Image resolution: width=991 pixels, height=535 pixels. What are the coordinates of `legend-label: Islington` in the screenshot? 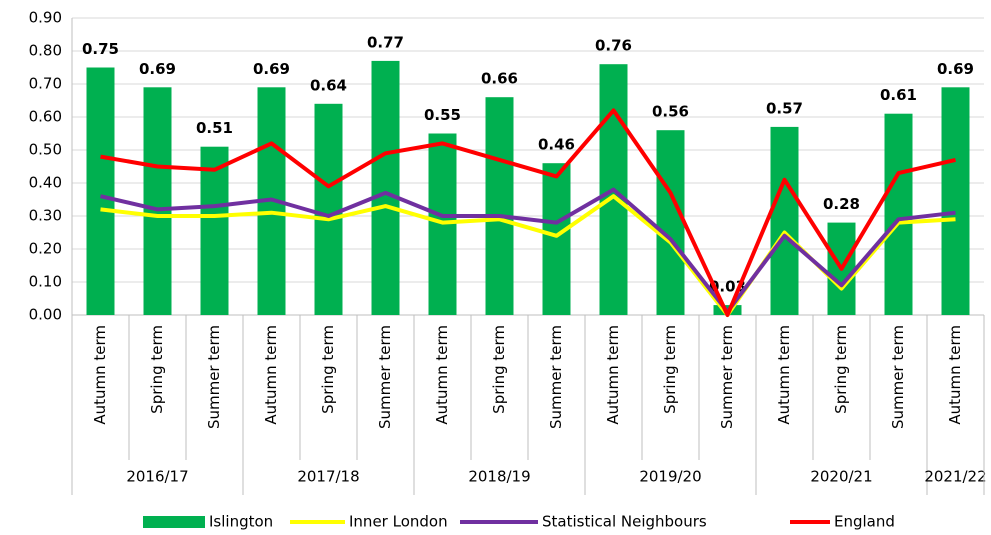 It's located at (241, 522).